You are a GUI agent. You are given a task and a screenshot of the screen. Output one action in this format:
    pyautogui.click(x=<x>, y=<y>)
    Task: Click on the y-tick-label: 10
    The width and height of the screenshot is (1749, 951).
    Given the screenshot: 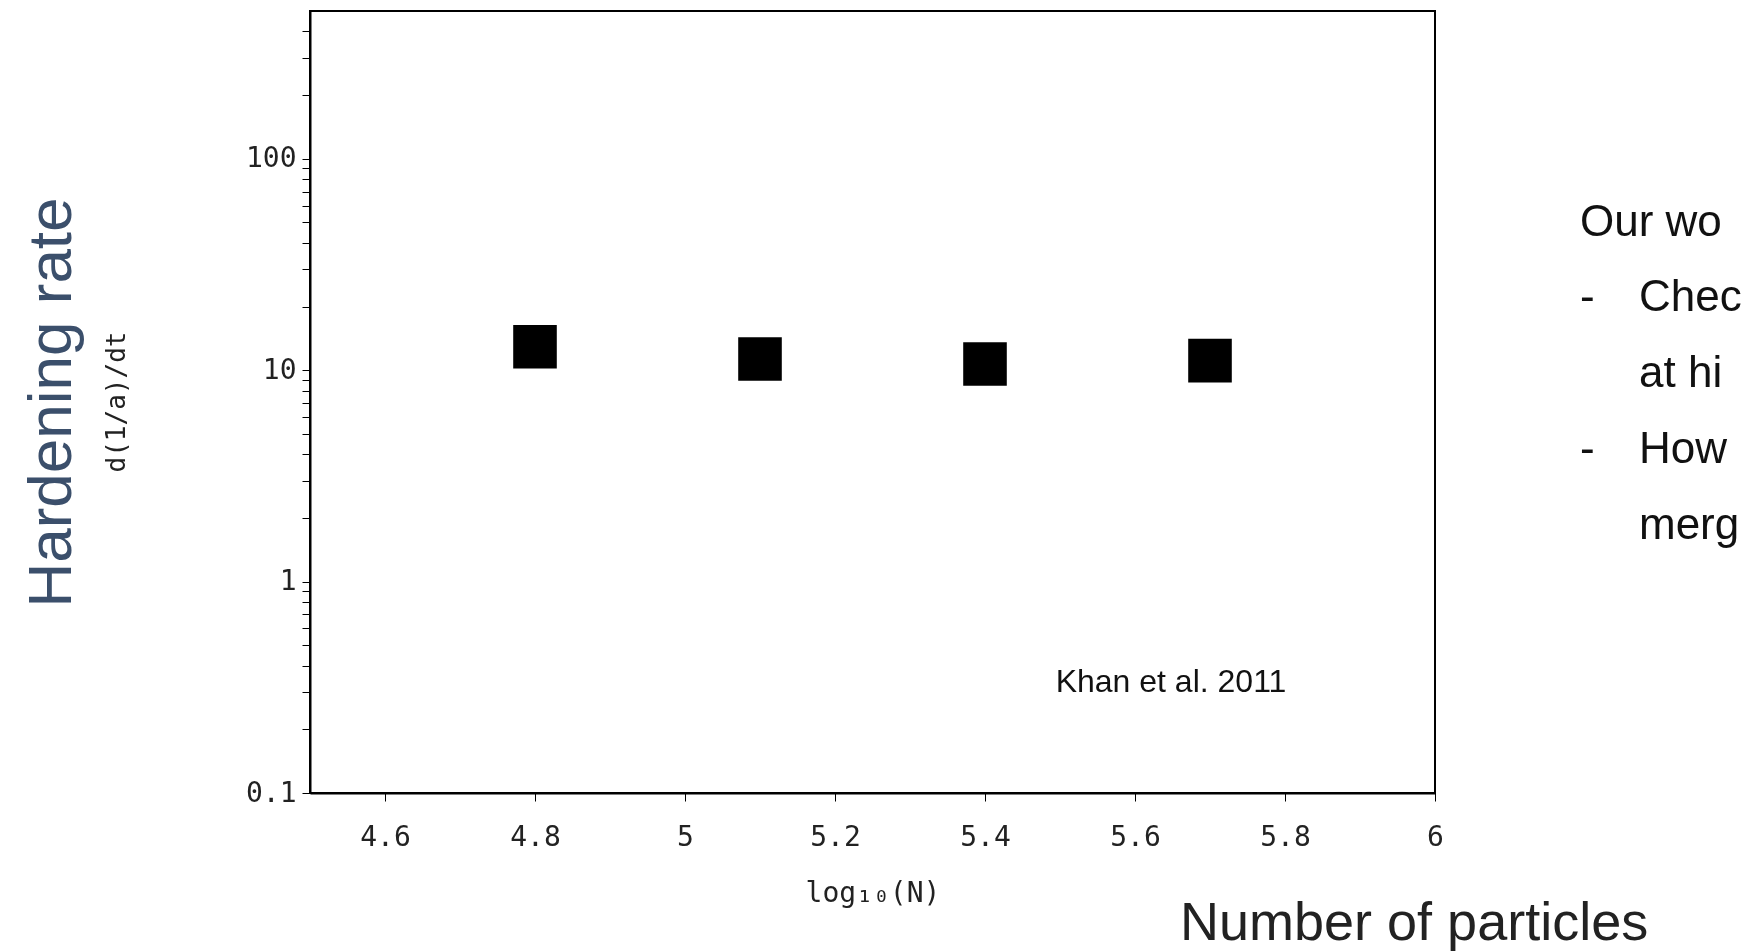 What is the action you would take?
    pyautogui.click(x=279, y=369)
    